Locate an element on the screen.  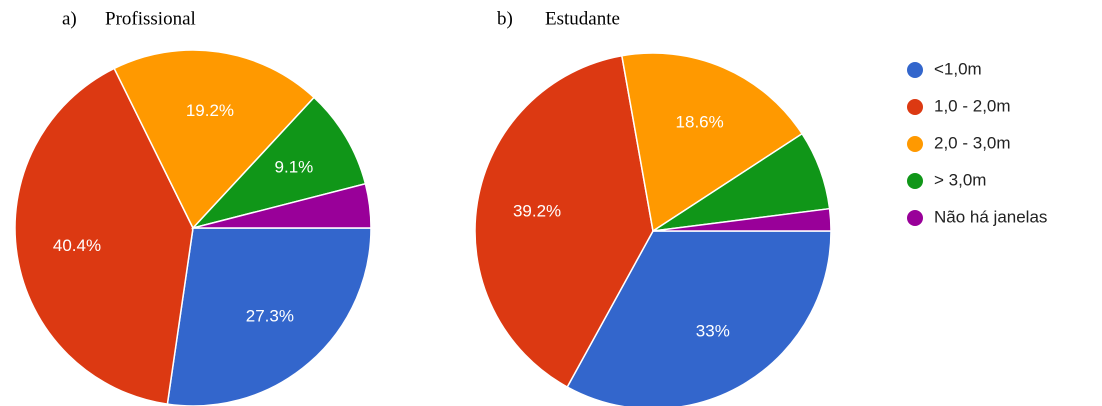
legend-label: 1,0 - 2,0m is located at coordinates (972, 105).